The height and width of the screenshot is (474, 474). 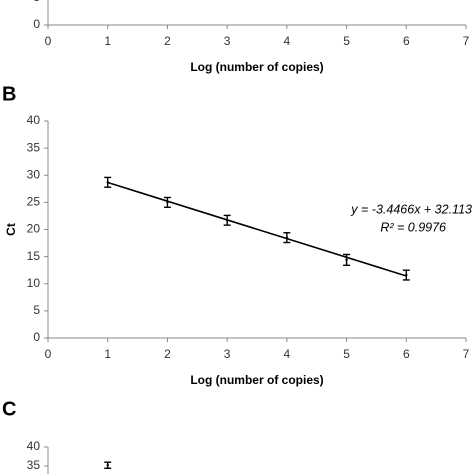 What do you see at coordinates (34, 283) in the screenshot?
I see `y-tick-label: 10` at bounding box center [34, 283].